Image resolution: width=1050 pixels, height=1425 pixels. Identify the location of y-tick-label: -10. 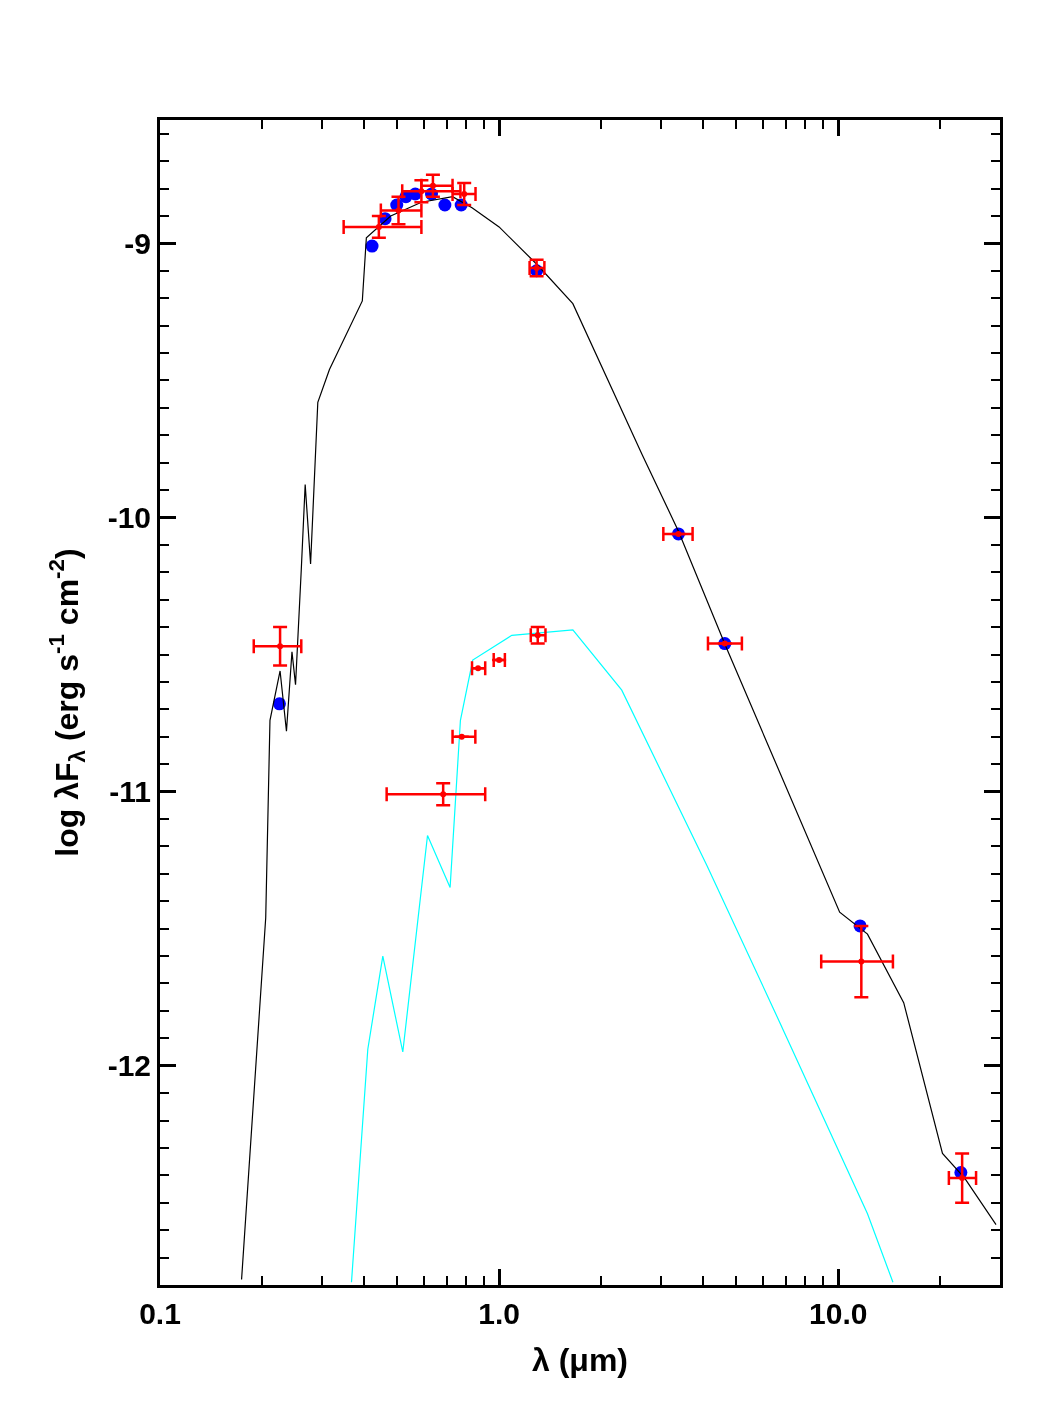
(129, 517).